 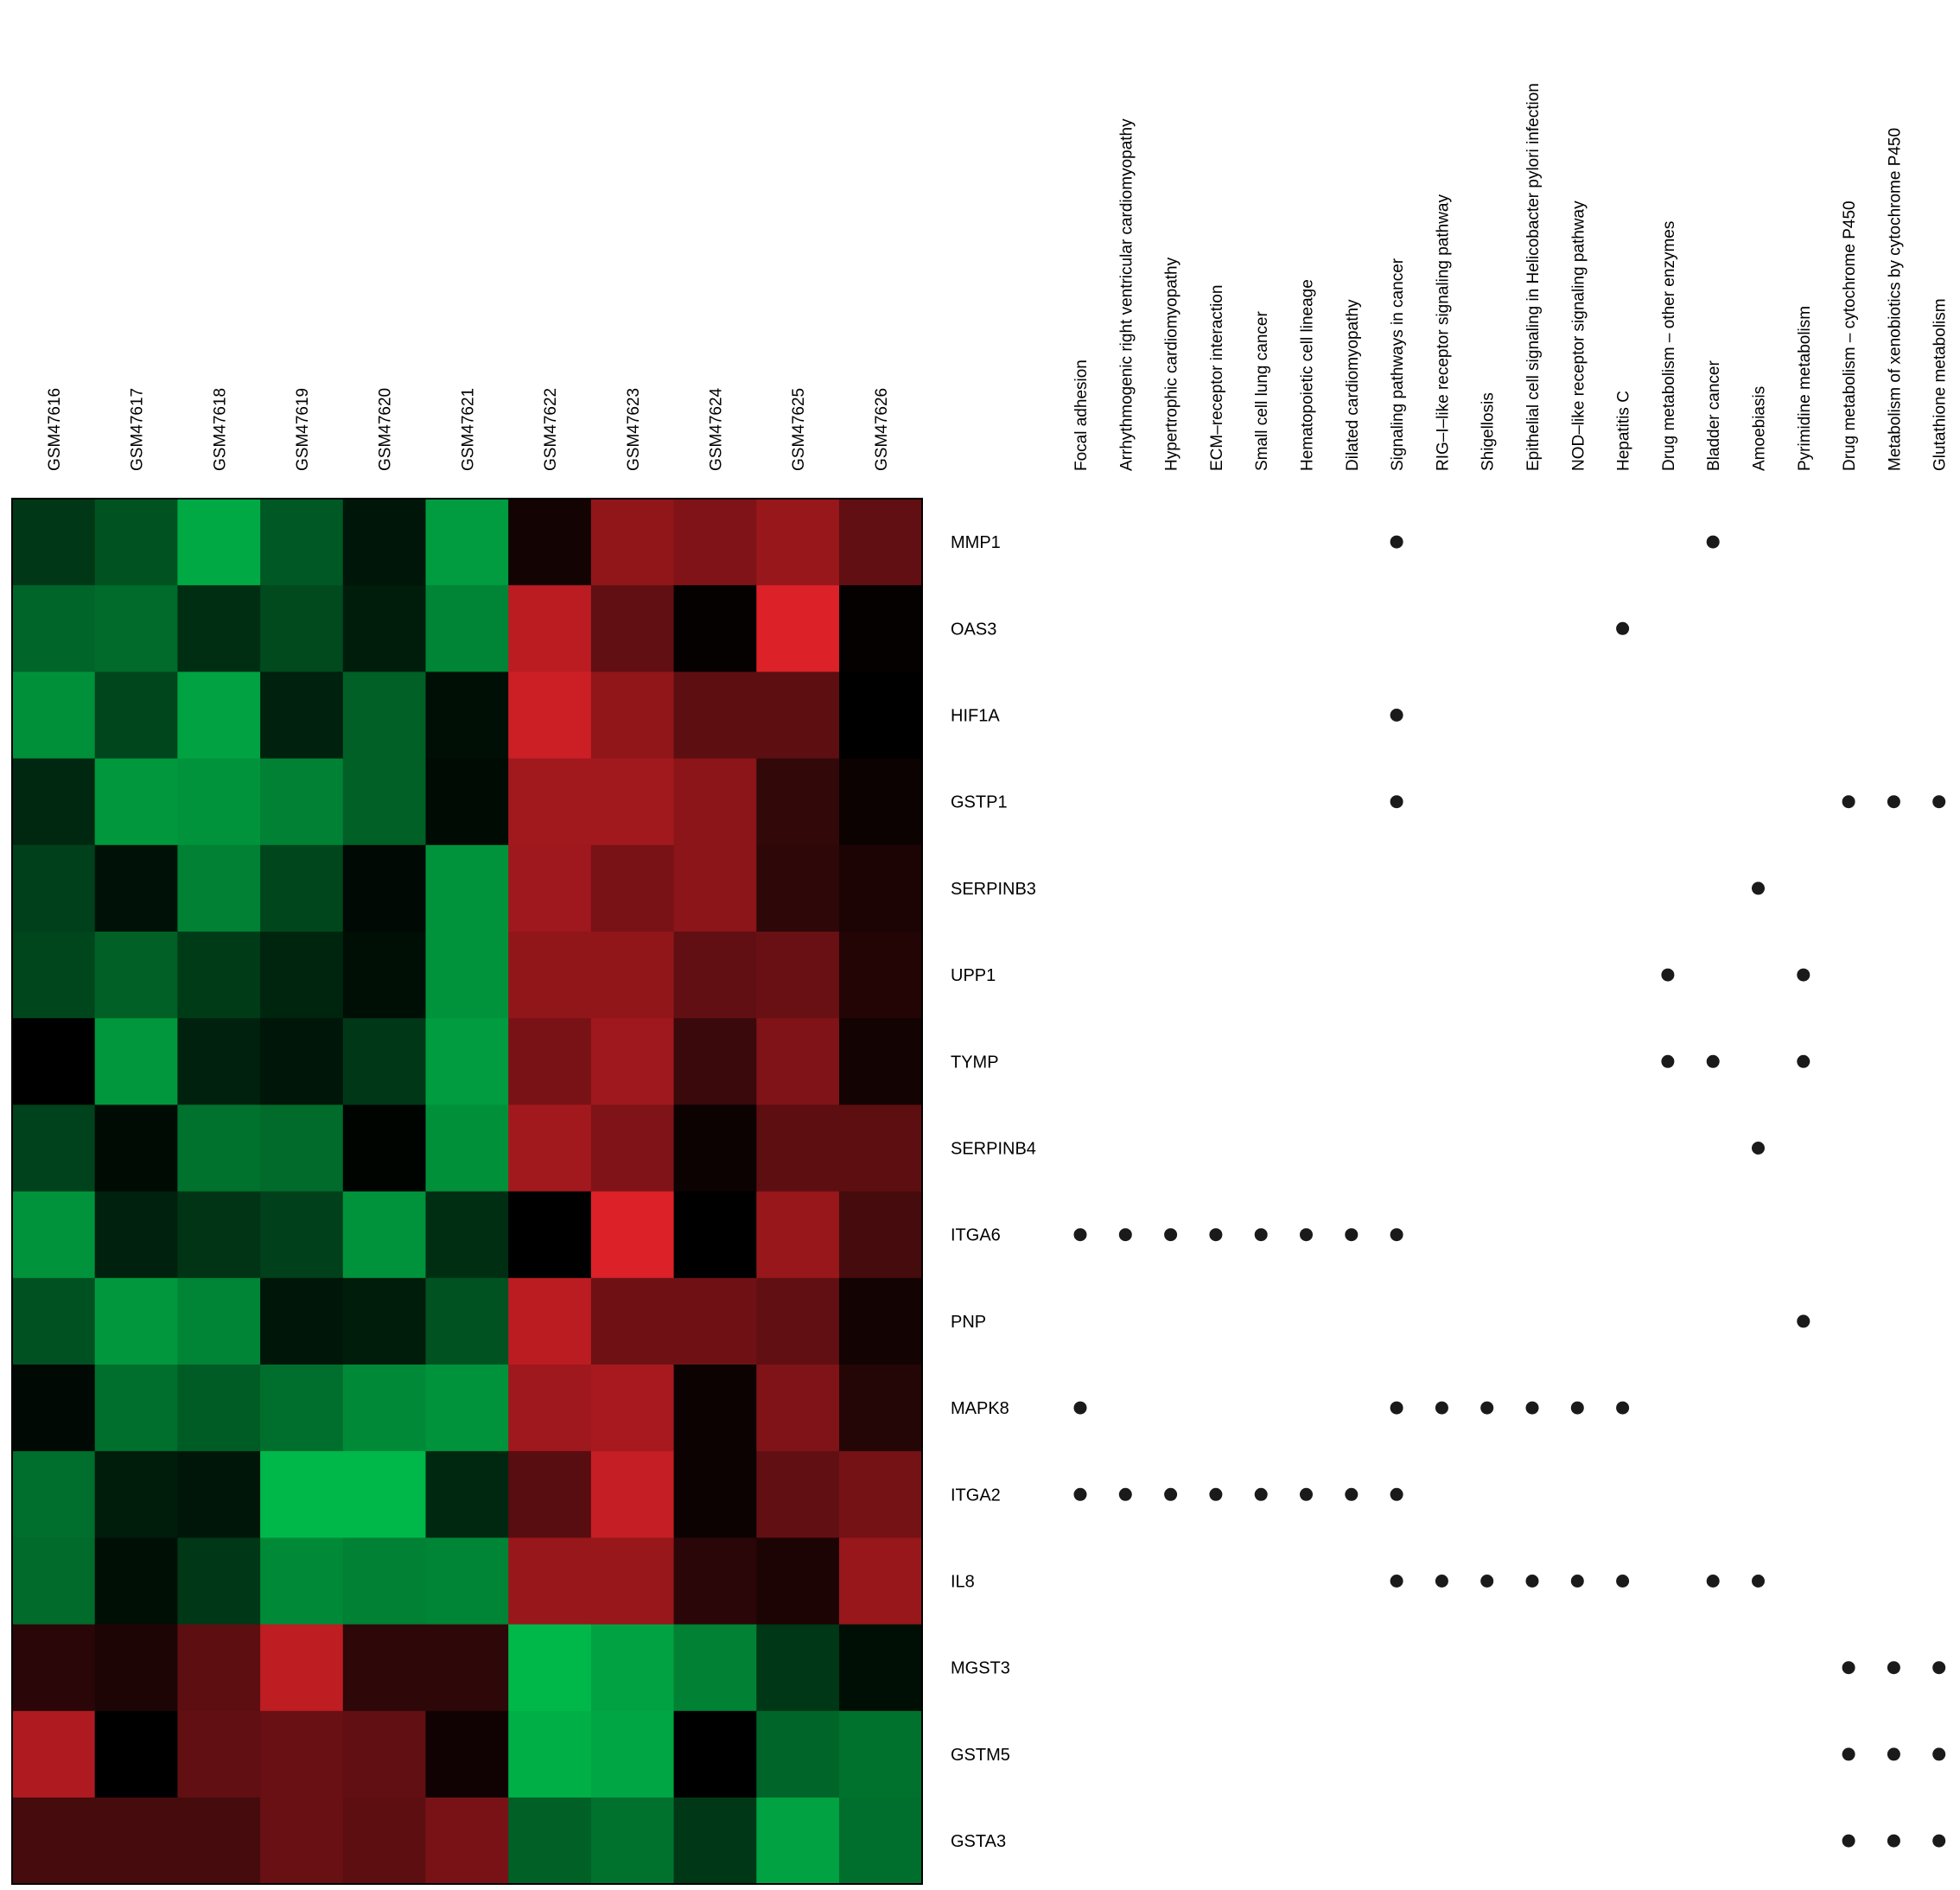 I want to click on sample-label: GSM47624, so click(x=717, y=429).